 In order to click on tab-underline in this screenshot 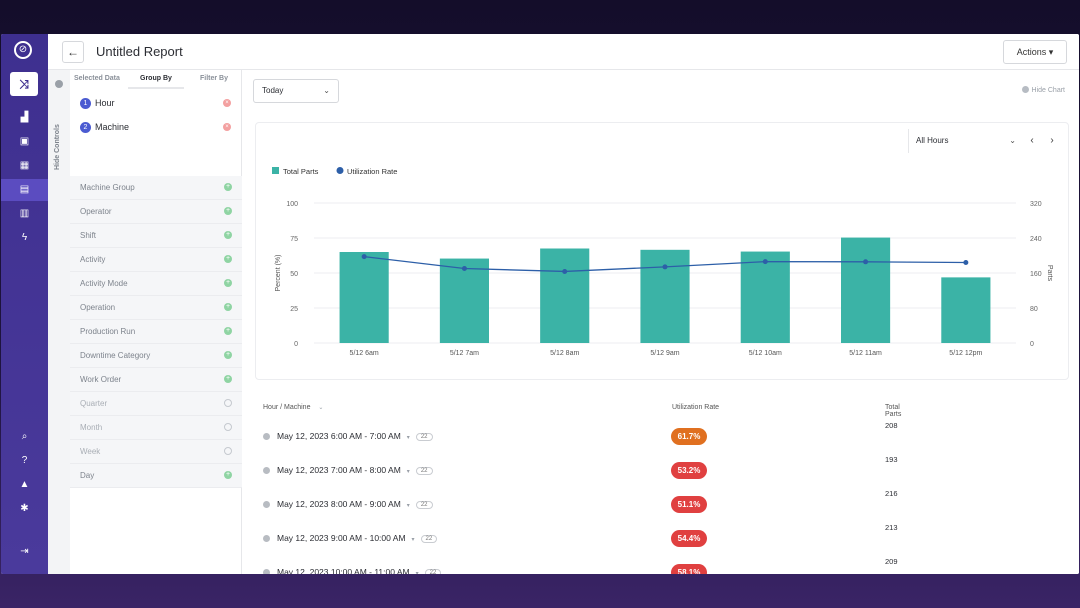, I will do `click(156, 88)`.